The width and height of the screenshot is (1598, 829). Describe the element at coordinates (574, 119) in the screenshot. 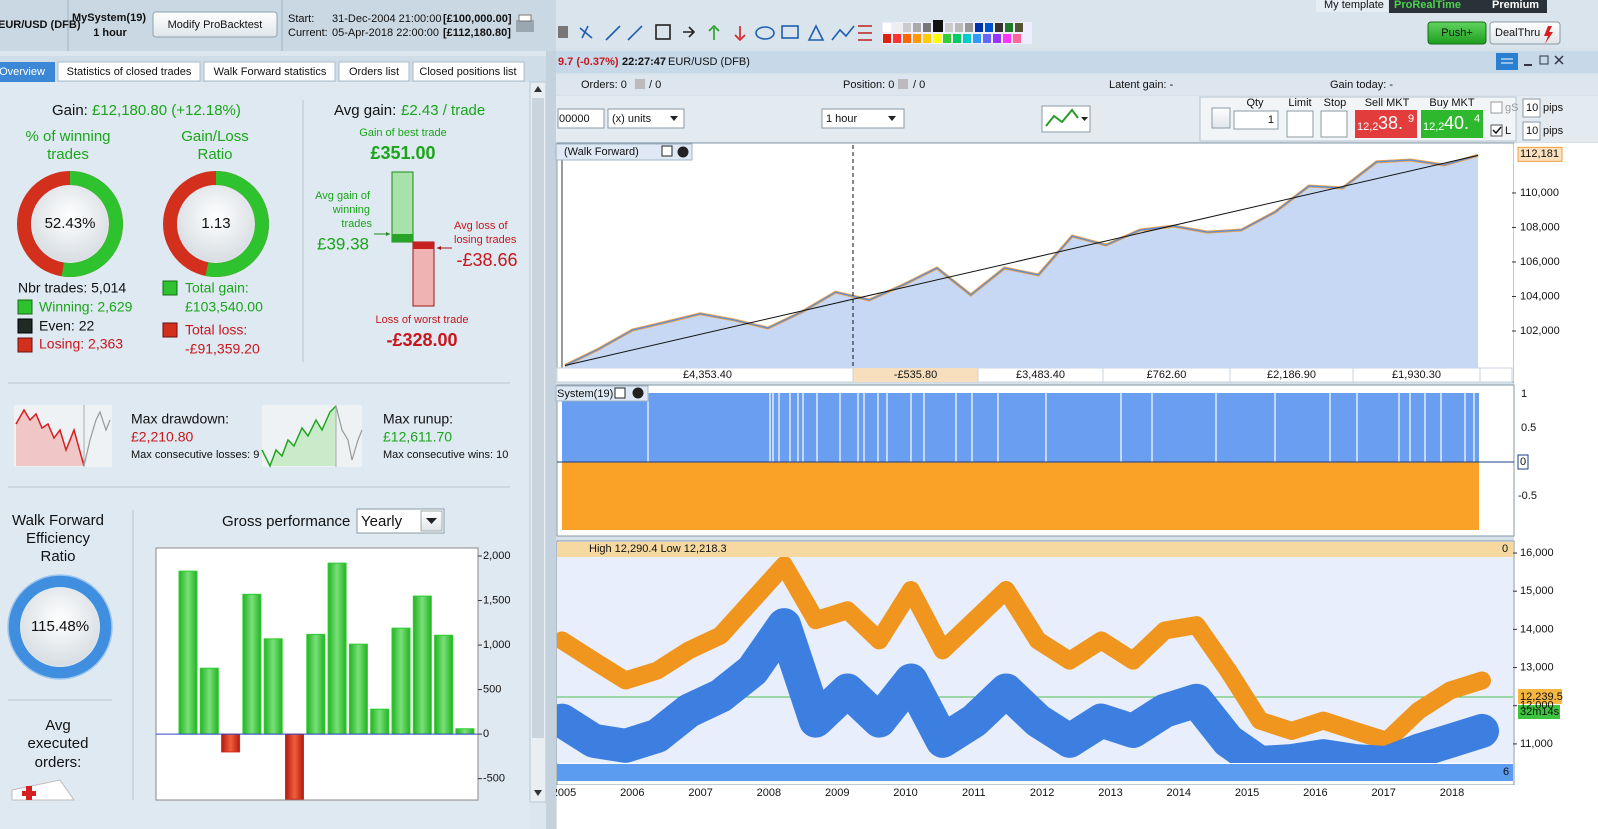

I see `quantity-field-value: 00000` at that location.